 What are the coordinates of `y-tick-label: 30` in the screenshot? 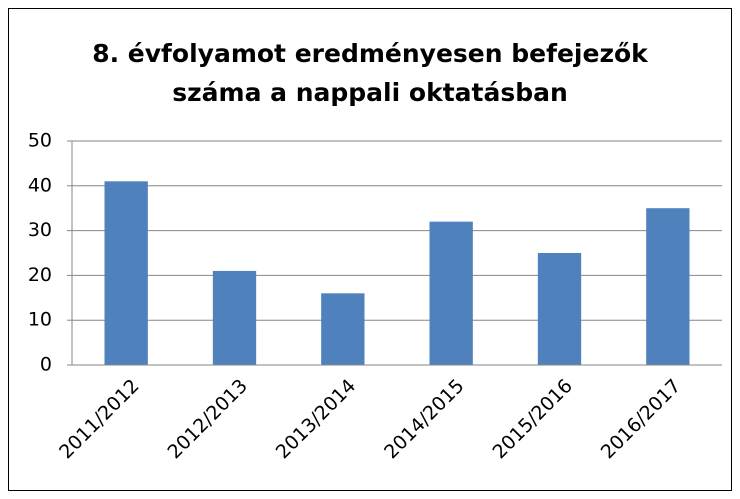 It's located at (40, 230).